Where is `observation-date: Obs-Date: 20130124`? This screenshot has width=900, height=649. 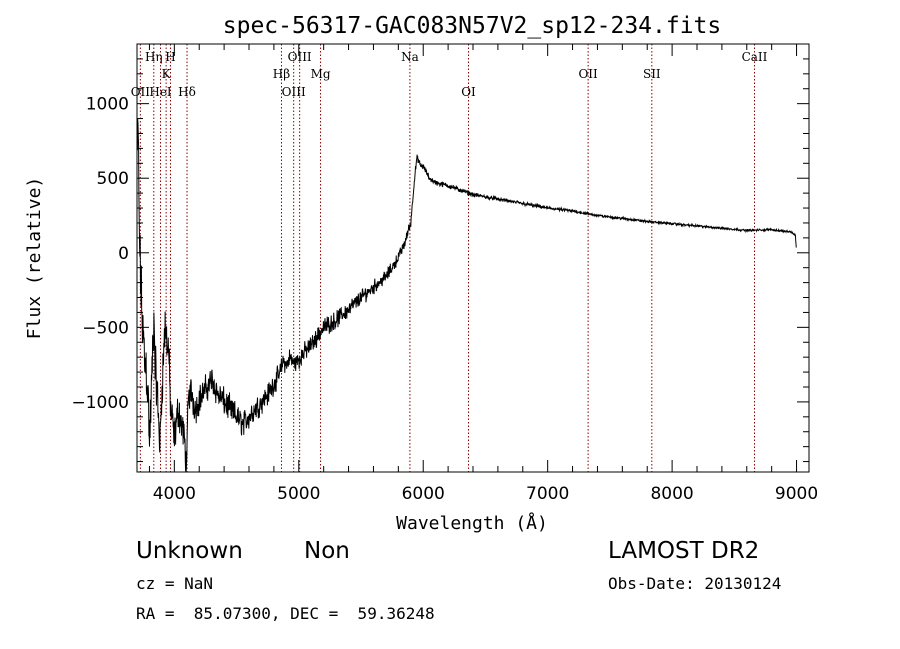
observation-date: Obs-Date: 20130124 is located at coordinates (695, 583).